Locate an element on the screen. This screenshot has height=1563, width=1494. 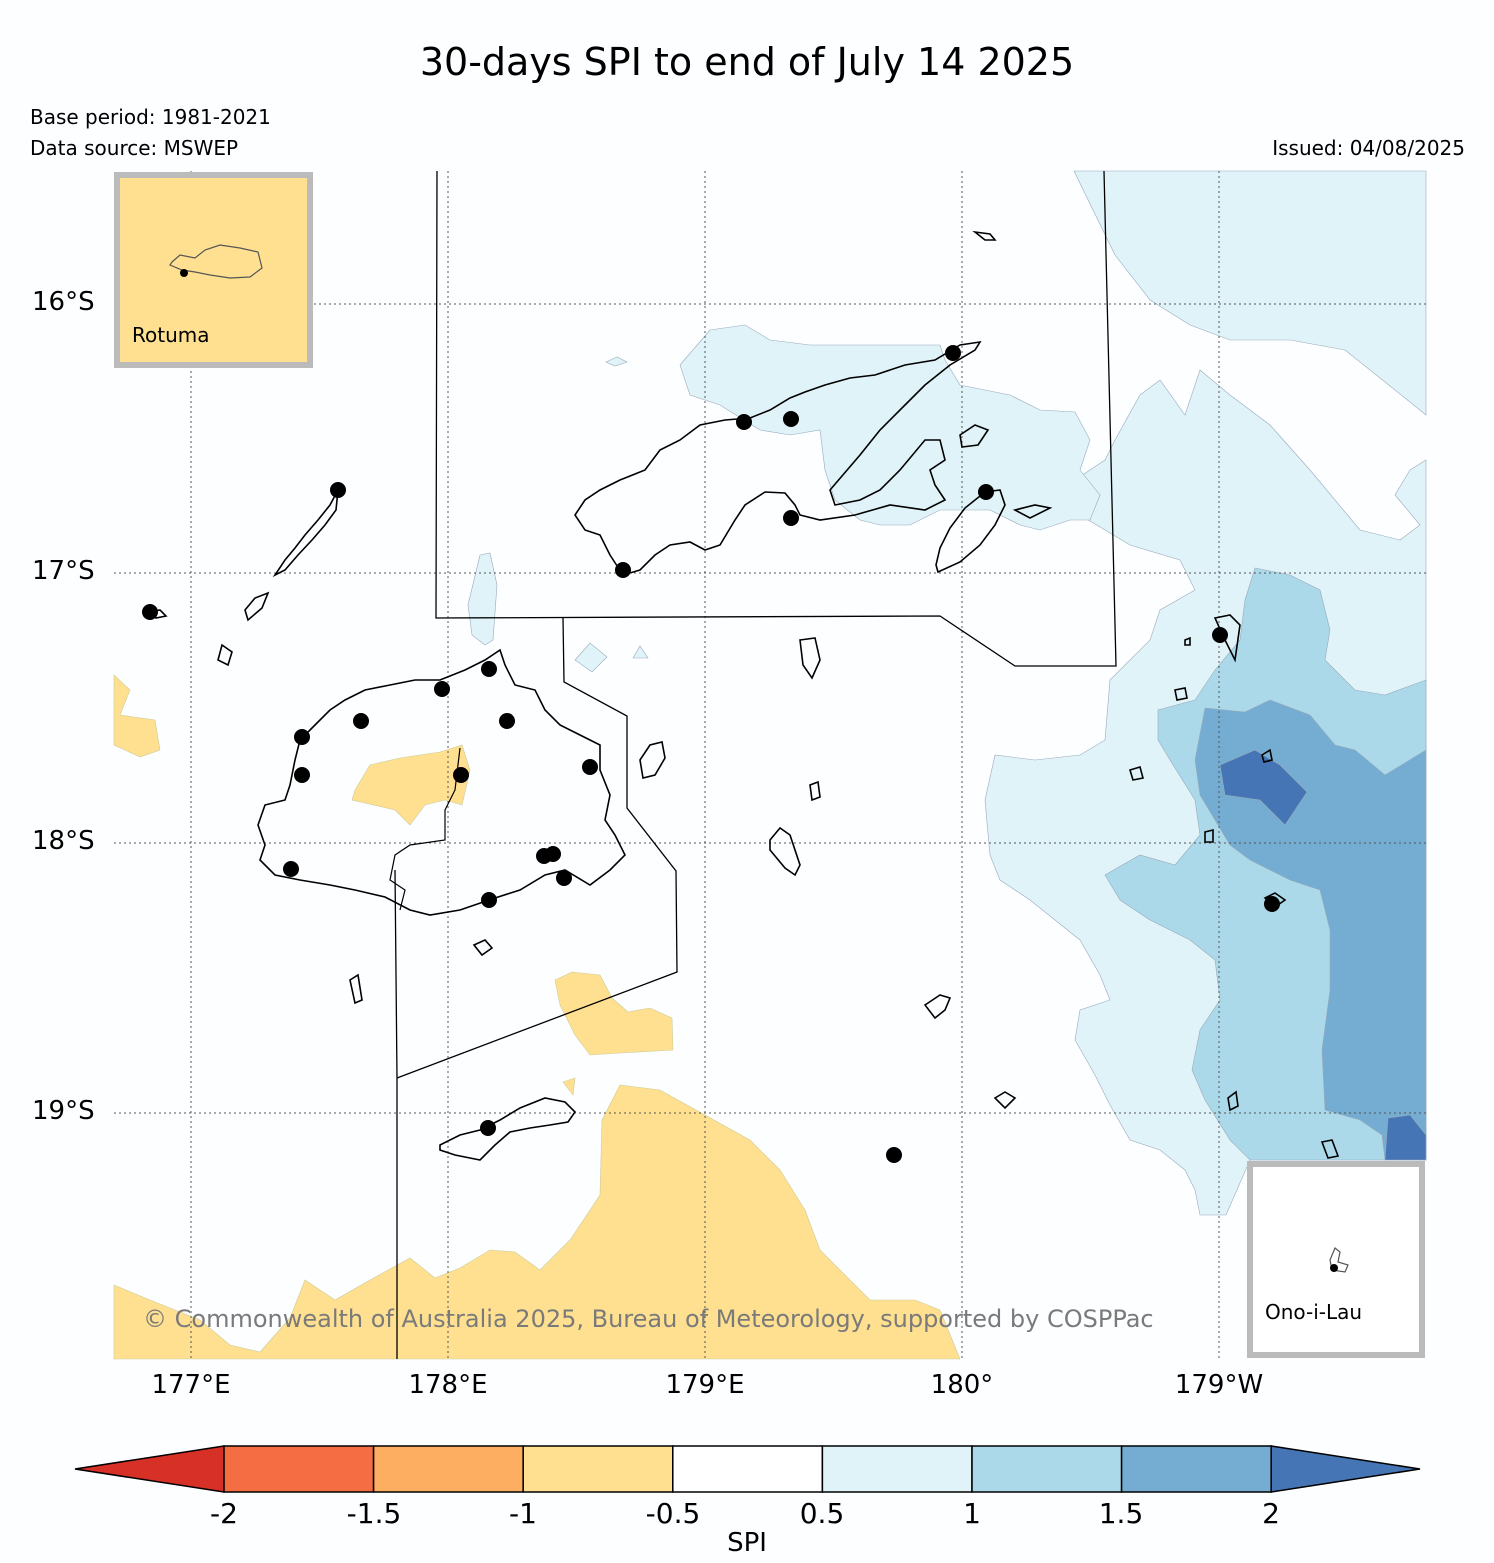
spi-contour-dry-west is located at coordinates (137, 716).